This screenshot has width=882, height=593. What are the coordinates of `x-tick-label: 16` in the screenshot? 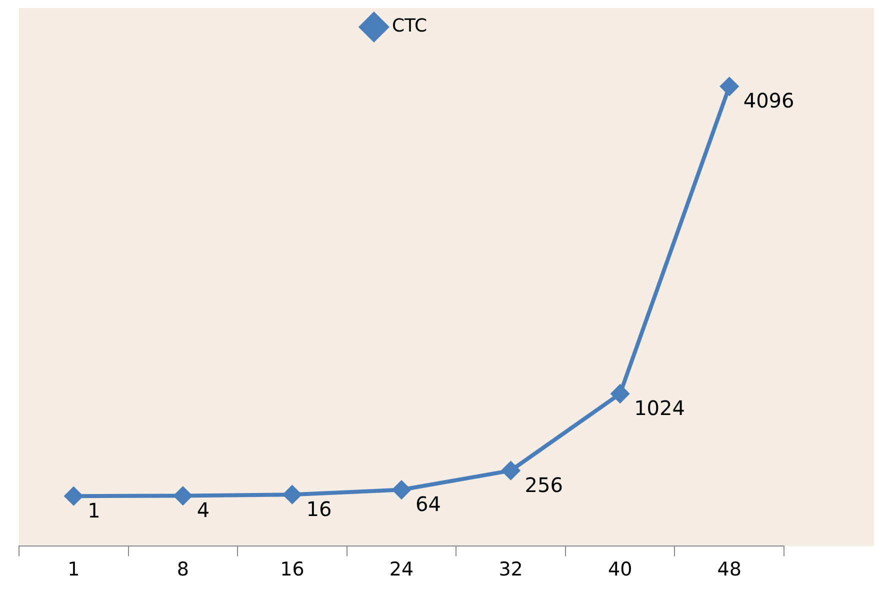 It's located at (292, 569).